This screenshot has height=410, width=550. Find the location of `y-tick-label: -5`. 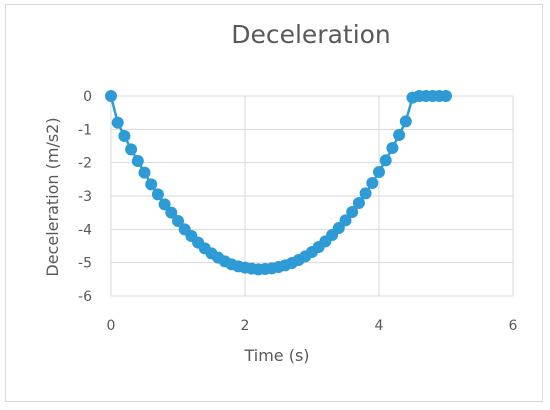

y-tick-label: -5 is located at coordinates (85, 264).